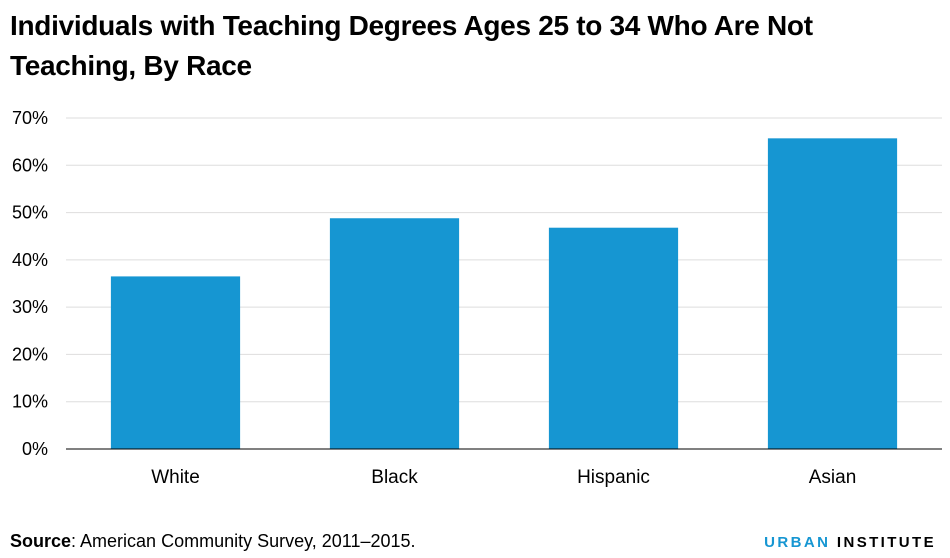 The height and width of the screenshot is (558, 950). Describe the element at coordinates (30, 213) in the screenshot. I see `y-tick-label: 50%` at that location.